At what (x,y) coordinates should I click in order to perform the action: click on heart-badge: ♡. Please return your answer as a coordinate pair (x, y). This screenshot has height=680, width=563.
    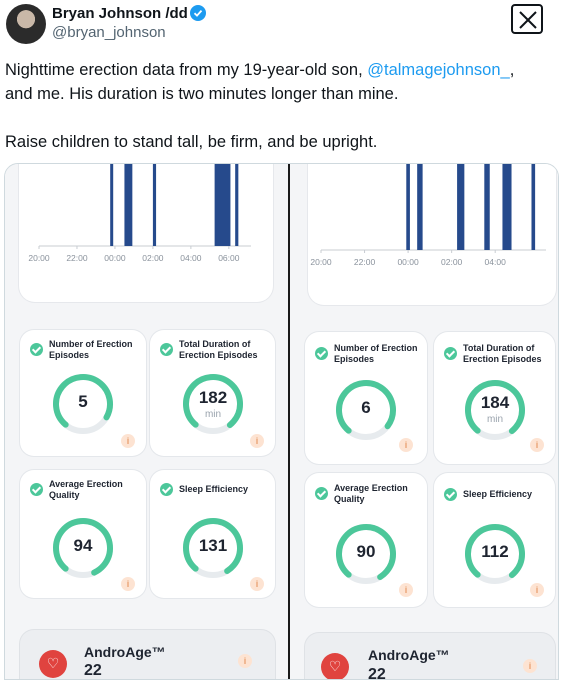
    Looking at the image, I should click on (53, 664).